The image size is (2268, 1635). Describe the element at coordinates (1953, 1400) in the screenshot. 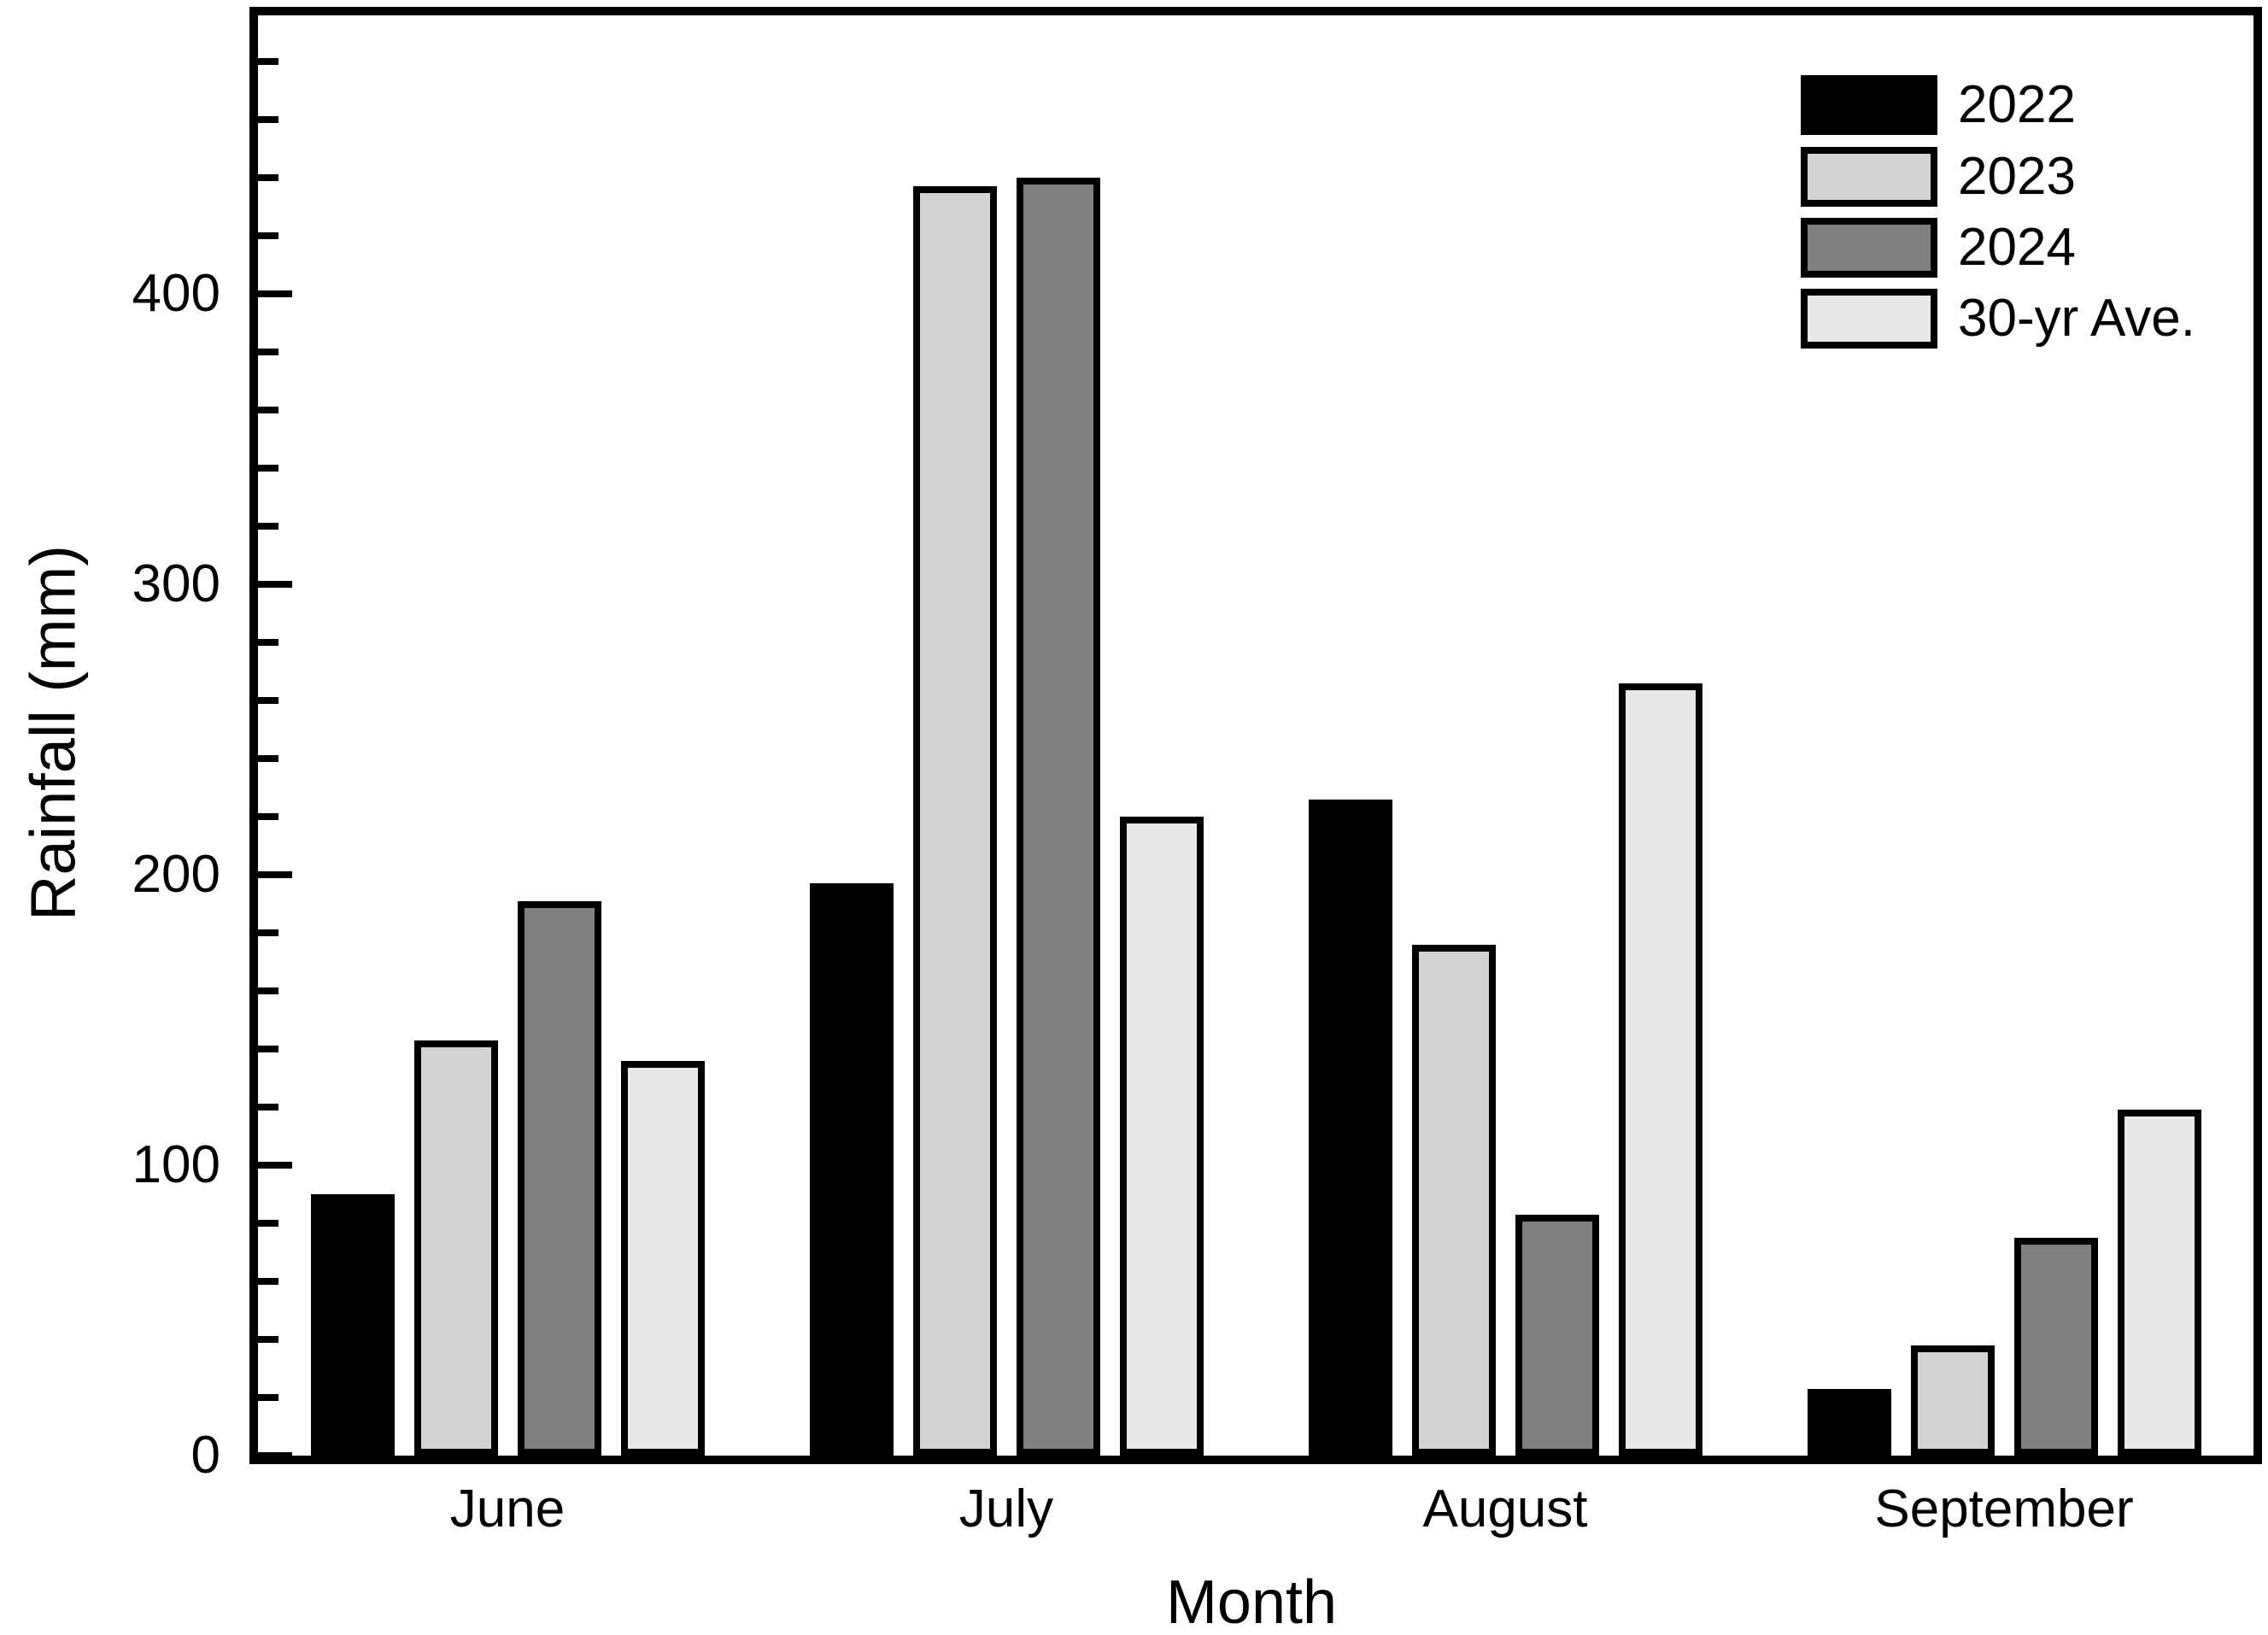

I see `bar-2023-september` at that location.